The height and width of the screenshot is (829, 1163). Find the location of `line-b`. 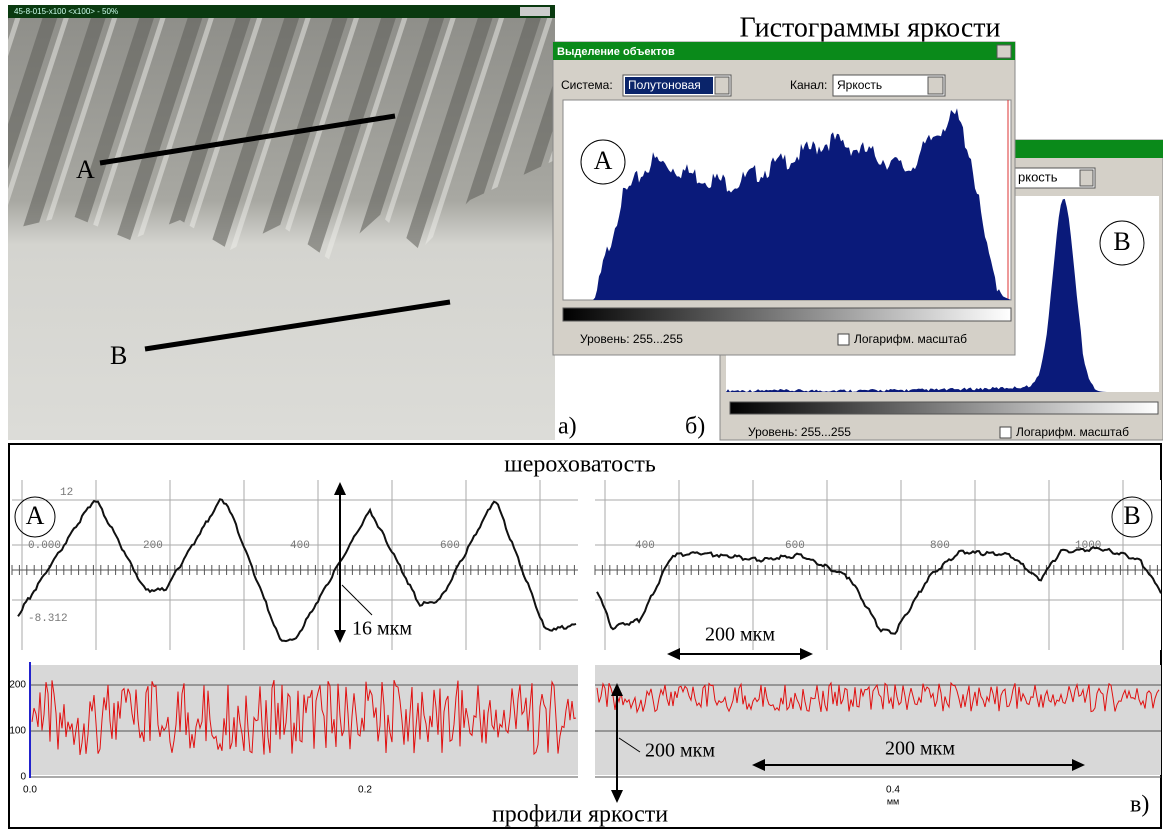

line-b is located at coordinates (297, 325).